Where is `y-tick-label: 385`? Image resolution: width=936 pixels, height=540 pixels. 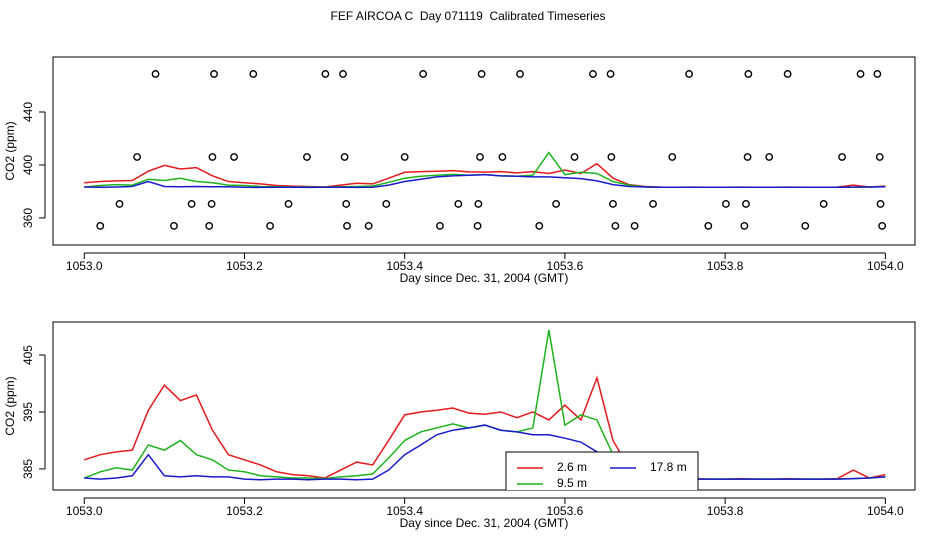
y-tick-label: 385 is located at coordinates (28, 469).